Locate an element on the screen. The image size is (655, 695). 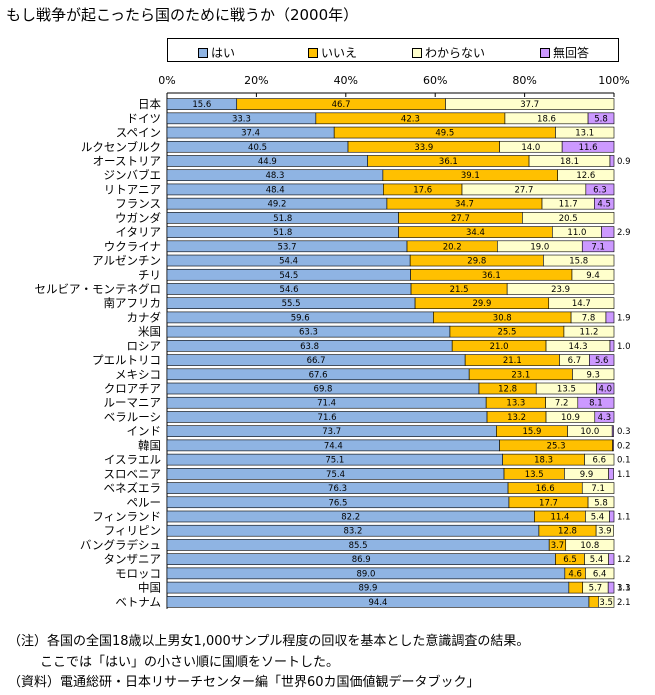
data-label-yes: 76.5 is located at coordinates (338, 503).